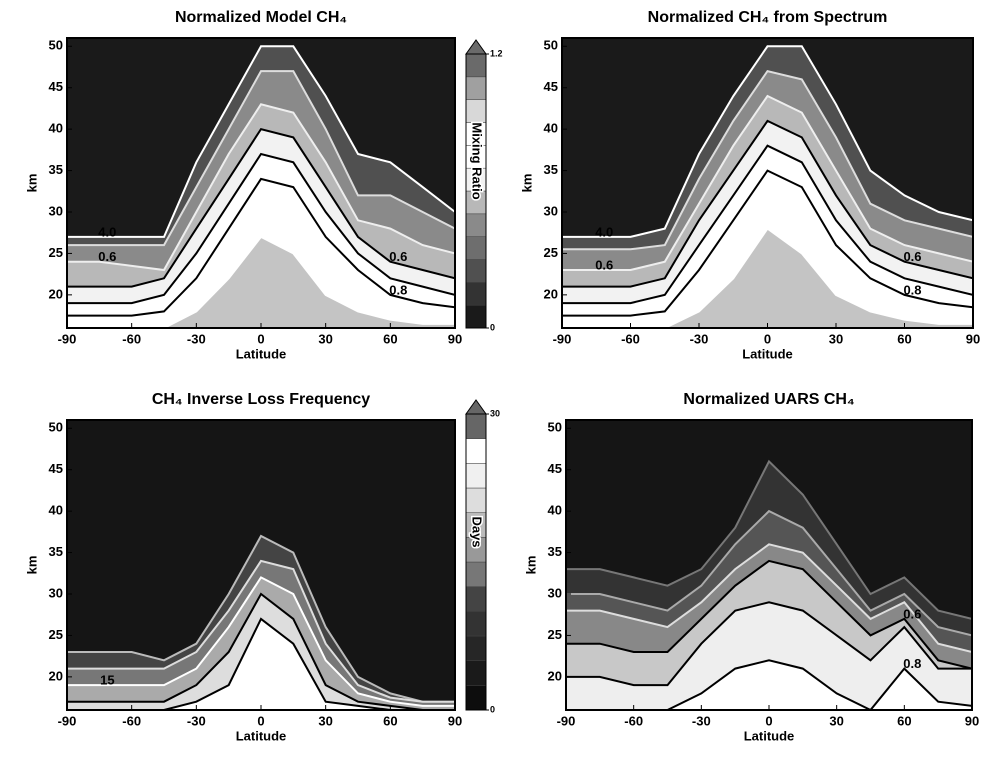 The width and height of the screenshot is (984, 757). I want to click on chart-title: CH₄ Inverse Loss Frequency, so click(261, 399).